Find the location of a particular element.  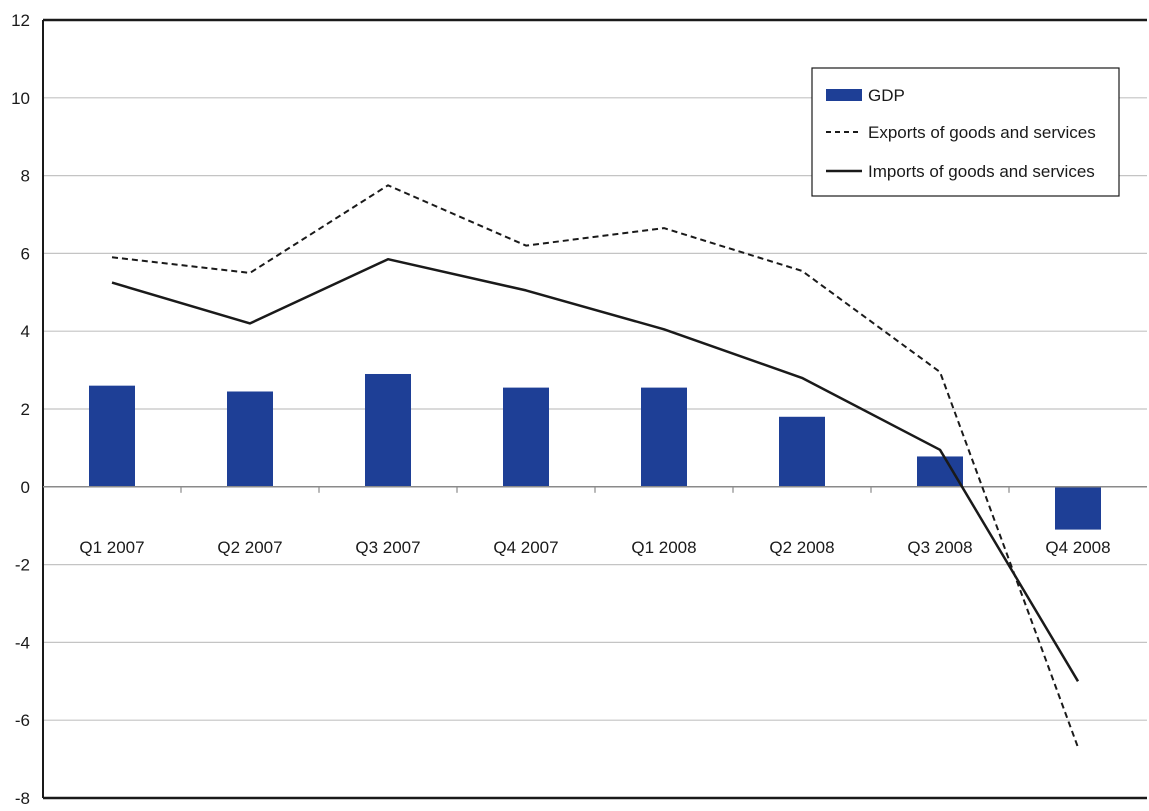

x-tick-label: Q2 2007 is located at coordinates (249, 547).